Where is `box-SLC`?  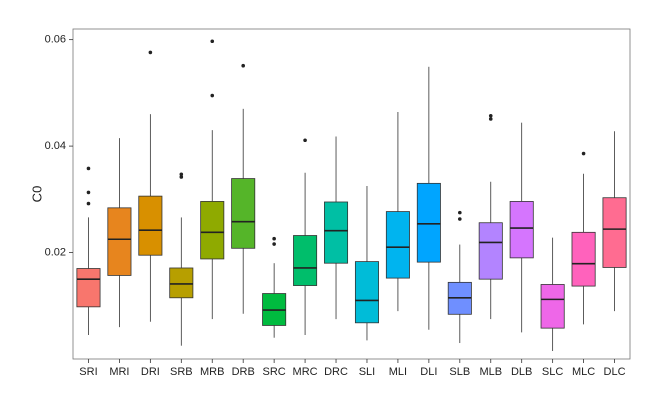 box-SLC is located at coordinates (552, 294).